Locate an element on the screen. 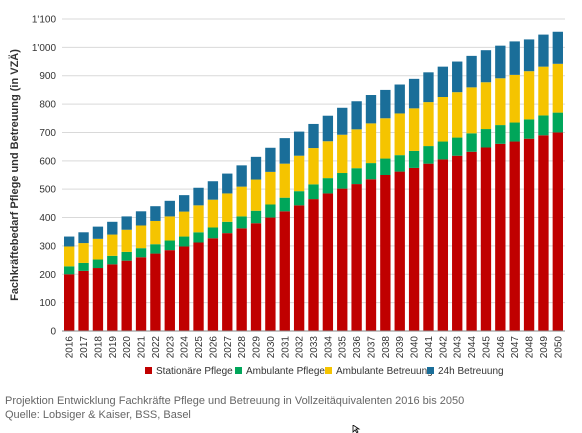 Image resolution: width=582 pixels, height=433 pixels. x-tick-label: 2030 is located at coordinates (271, 347).